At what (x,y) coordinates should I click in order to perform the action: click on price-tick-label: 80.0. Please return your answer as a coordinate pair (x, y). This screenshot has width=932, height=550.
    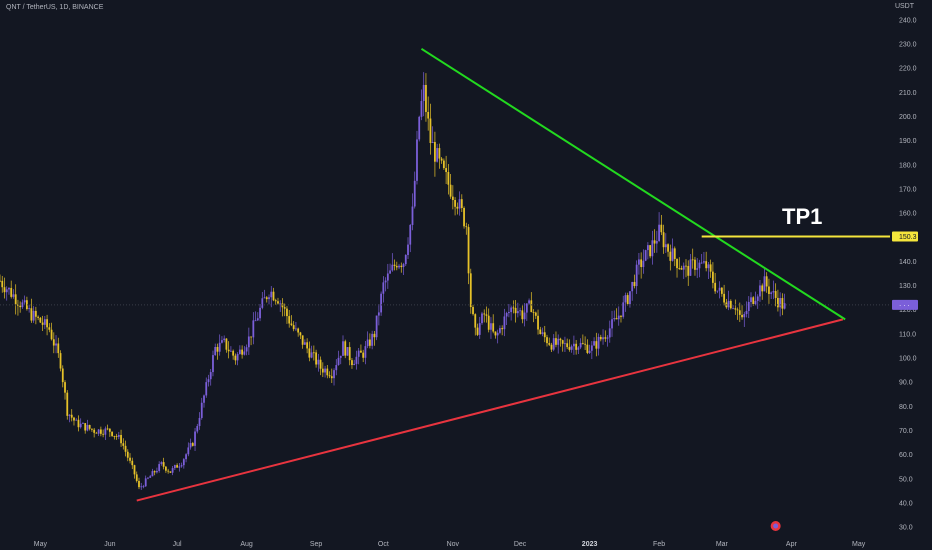
    Looking at the image, I should click on (906, 407).